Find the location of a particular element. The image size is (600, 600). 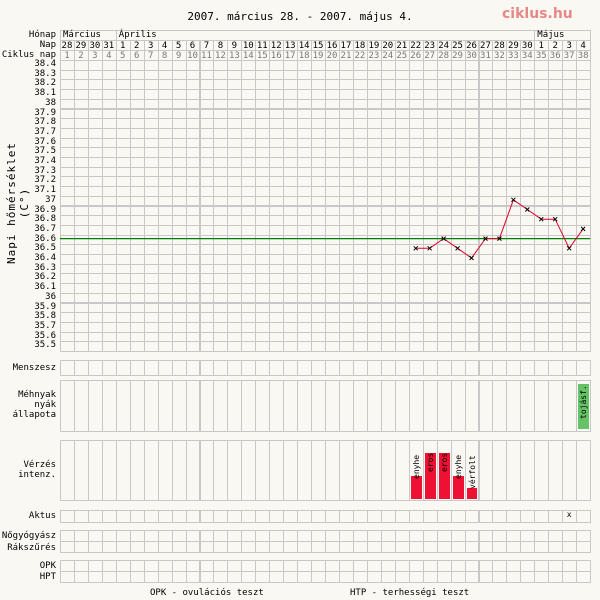

day-label: 11 is located at coordinates (262, 46).